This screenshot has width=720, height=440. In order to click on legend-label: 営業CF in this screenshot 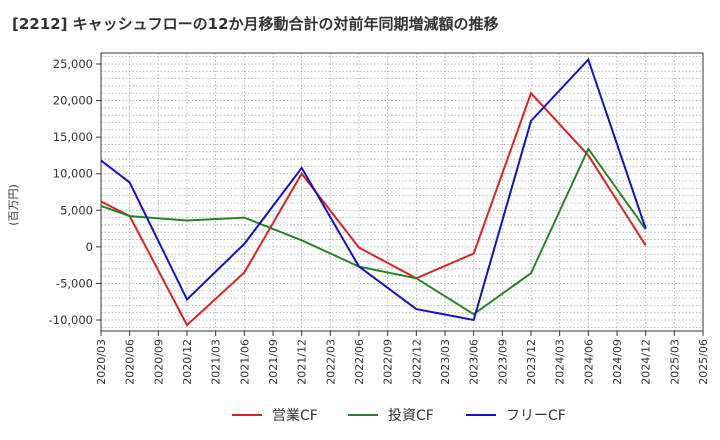, I will do `click(295, 416)`.